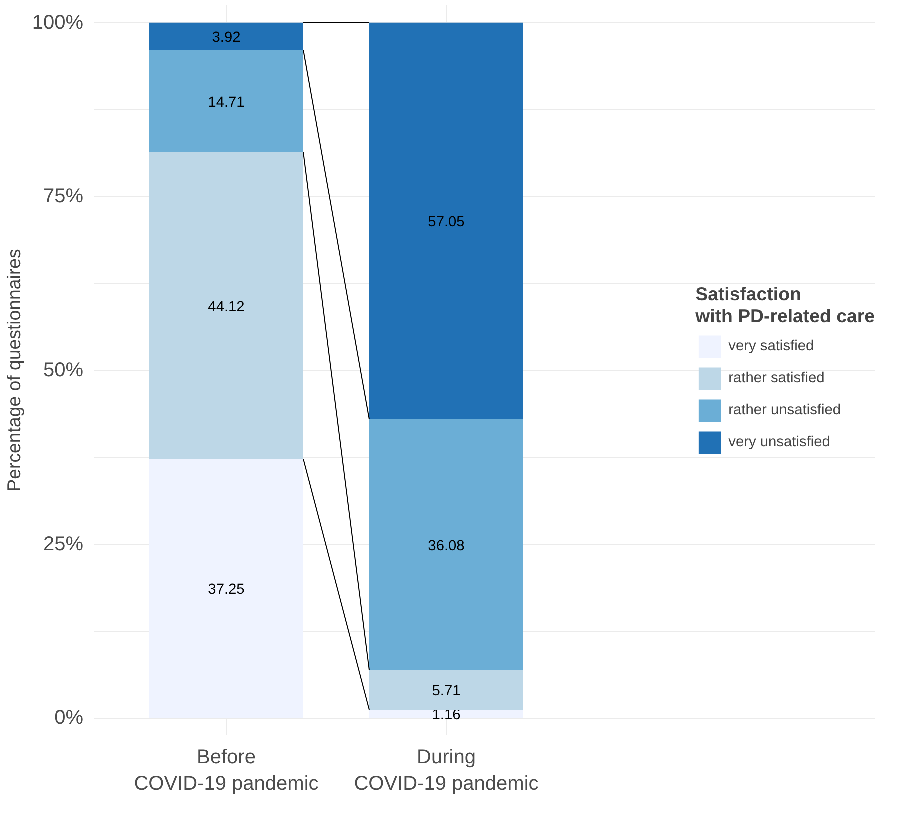 The width and height of the screenshot is (916, 840). Describe the element at coordinates (785, 306) in the screenshot. I see `legend-title: Satisfaction with PD-related care` at that location.